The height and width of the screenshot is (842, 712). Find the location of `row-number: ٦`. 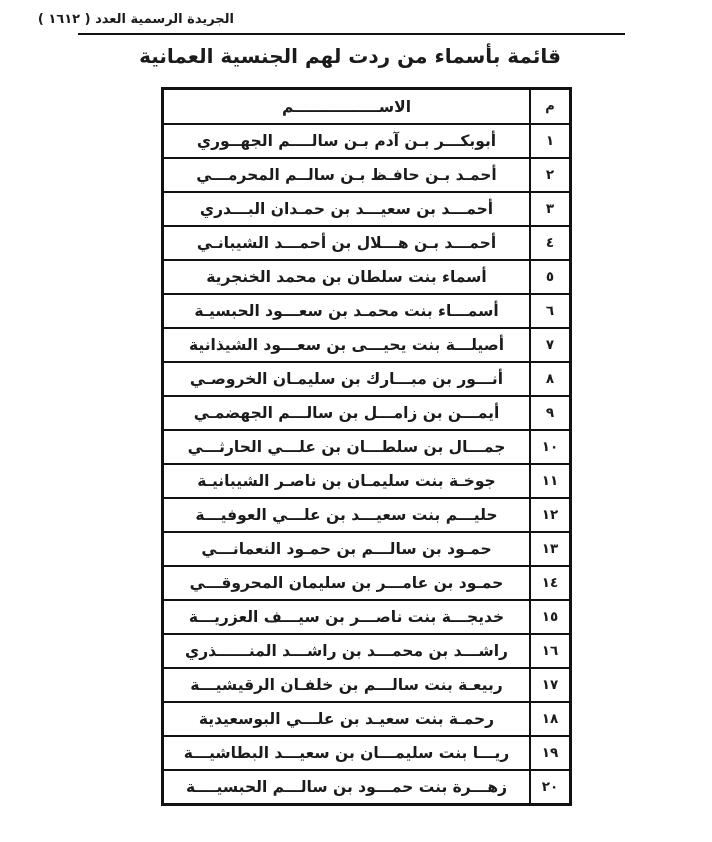

row-number: ٦ is located at coordinates (550, 311).